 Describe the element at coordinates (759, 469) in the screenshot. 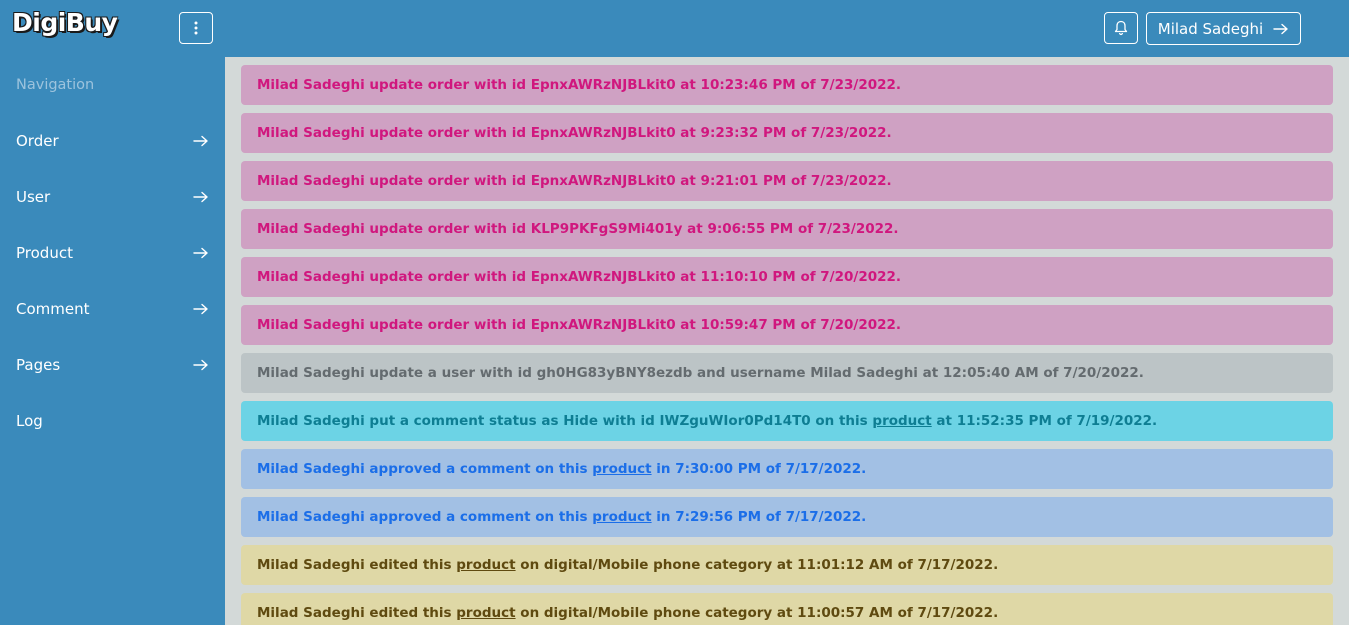

I see `log-text: in 7:30:00 PM of 7/17/2022.` at that location.